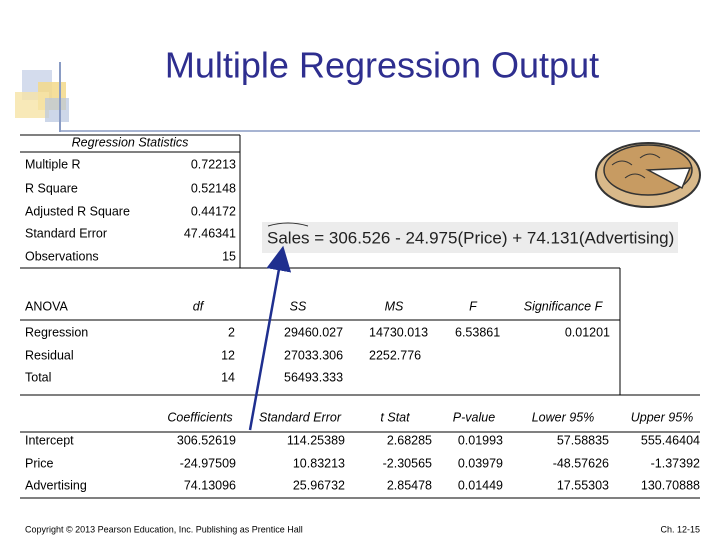 The image size is (720, 540). What do you see at coordinates (480, 440) in the screenshot?
I see `coef-cell: 0.01993` at bounding box center [480, 440].